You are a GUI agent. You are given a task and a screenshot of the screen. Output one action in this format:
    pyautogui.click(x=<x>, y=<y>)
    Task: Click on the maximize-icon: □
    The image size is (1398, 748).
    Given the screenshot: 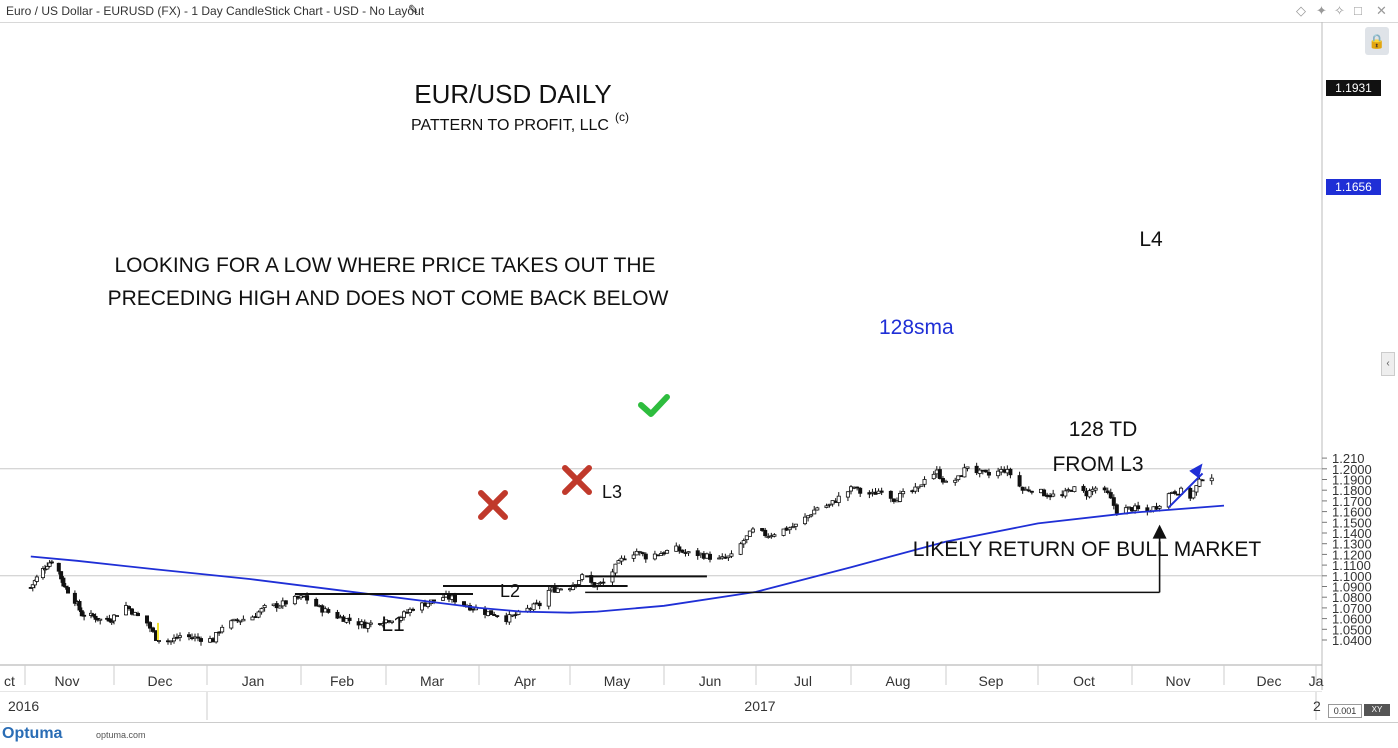 What is the action you would take?
    pyautogui.click(x=1358, y=10)
    